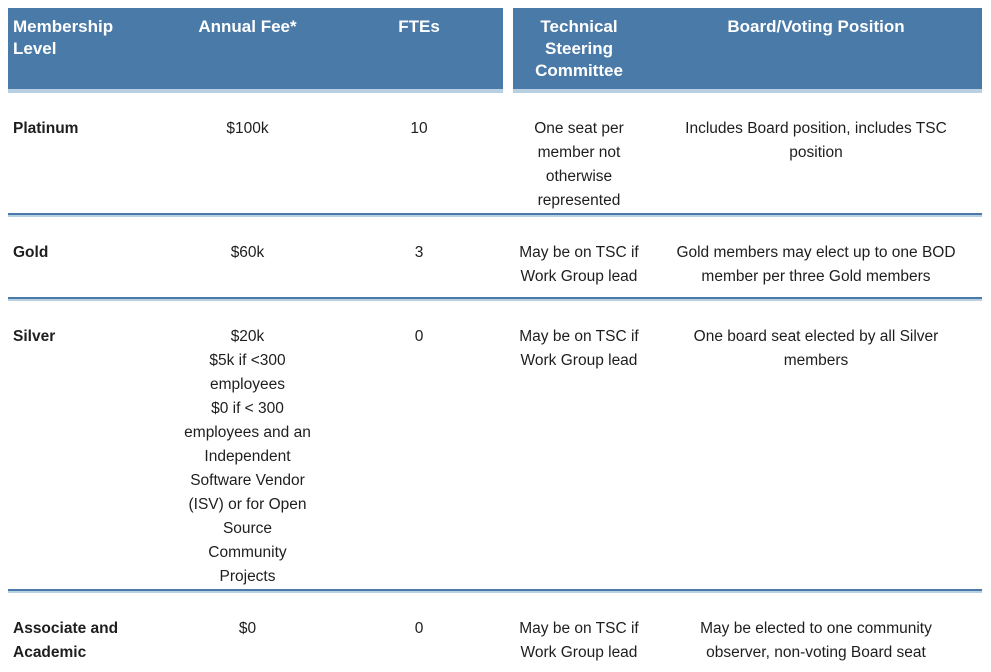  Describe the element at coordinates (579, 640) in the screenshot. I see `cell-associate-tsc: May be on TSC if Work Group lead` at that location.